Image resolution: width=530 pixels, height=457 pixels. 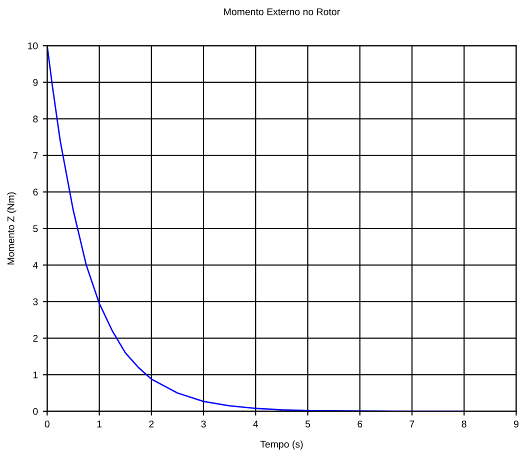 I want to click on x-tick-label: 0, so click(x=47, y=424).